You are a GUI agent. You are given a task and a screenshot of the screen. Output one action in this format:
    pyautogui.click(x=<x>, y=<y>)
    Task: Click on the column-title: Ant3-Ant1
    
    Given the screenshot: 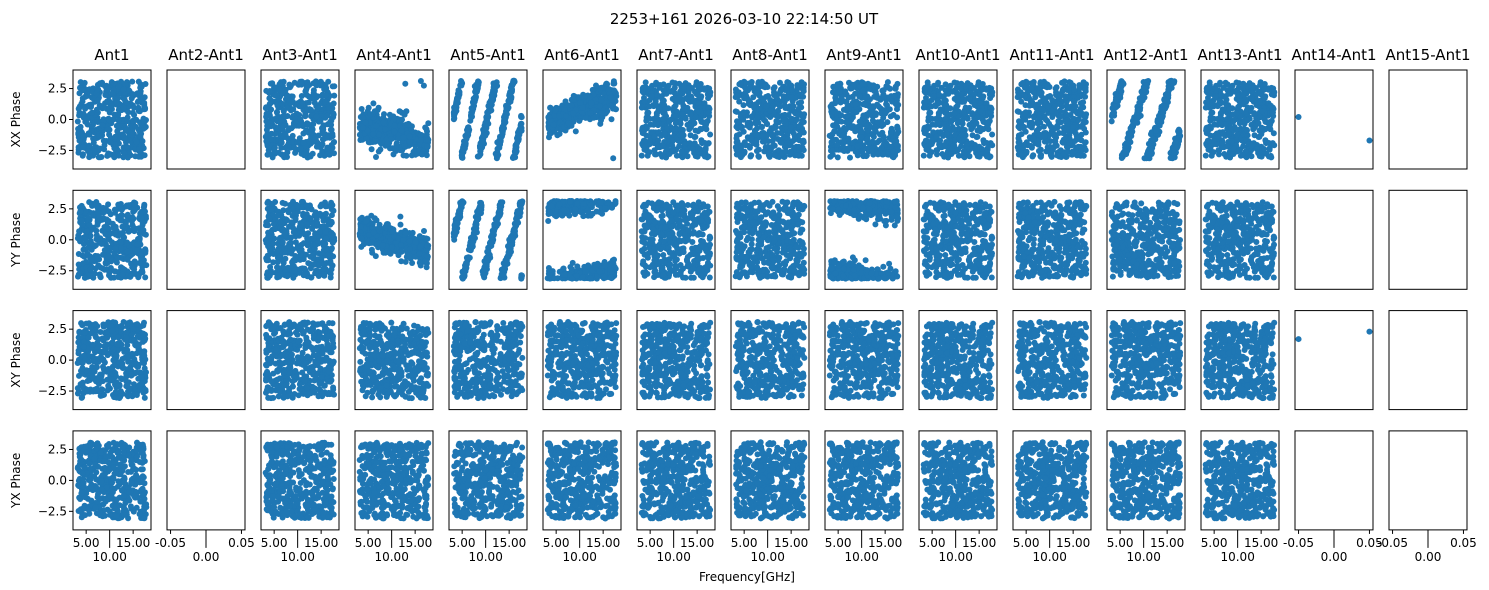 What is the action you would take?
    pyautogui.click(x=299, y=55)
    